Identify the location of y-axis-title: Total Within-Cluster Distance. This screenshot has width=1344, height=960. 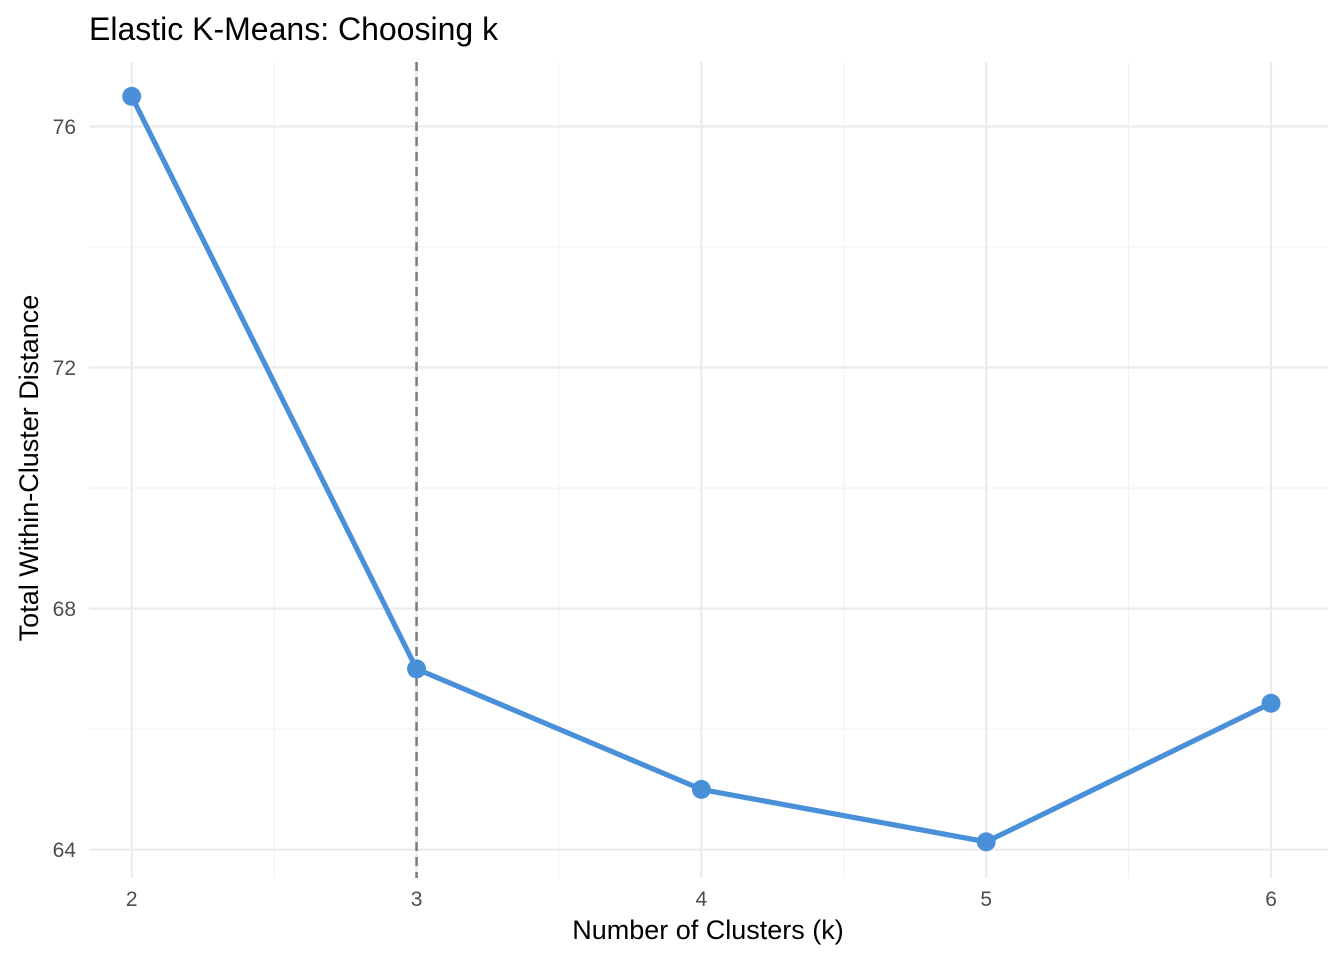
(29, 468).